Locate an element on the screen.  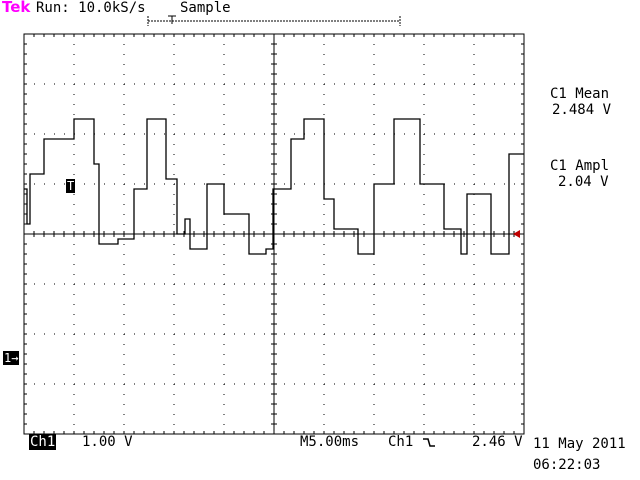
measurement-1-value: 2.484 V is located at coordinates (582, 110).